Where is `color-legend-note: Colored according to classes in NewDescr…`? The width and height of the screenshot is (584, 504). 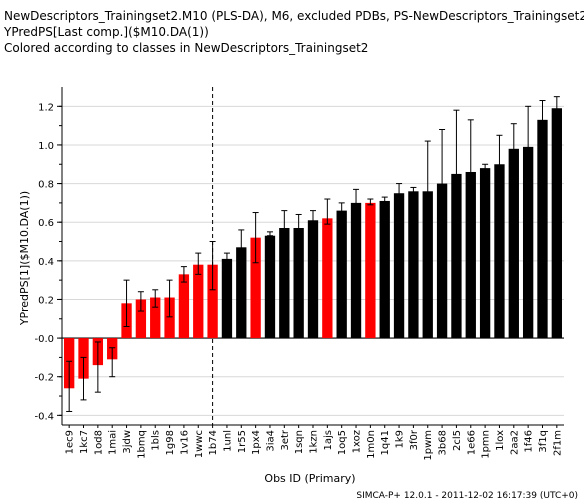 color-legend-note: Colored according to classes in NewDescr… is located at coordinates (186, 48).